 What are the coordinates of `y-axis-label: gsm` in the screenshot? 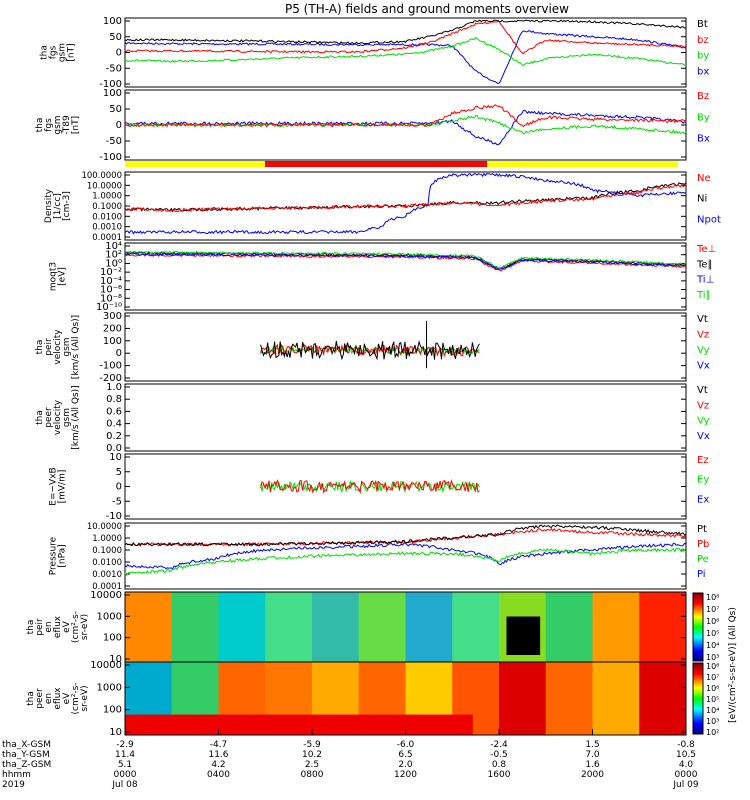 It's located at (63, 52).